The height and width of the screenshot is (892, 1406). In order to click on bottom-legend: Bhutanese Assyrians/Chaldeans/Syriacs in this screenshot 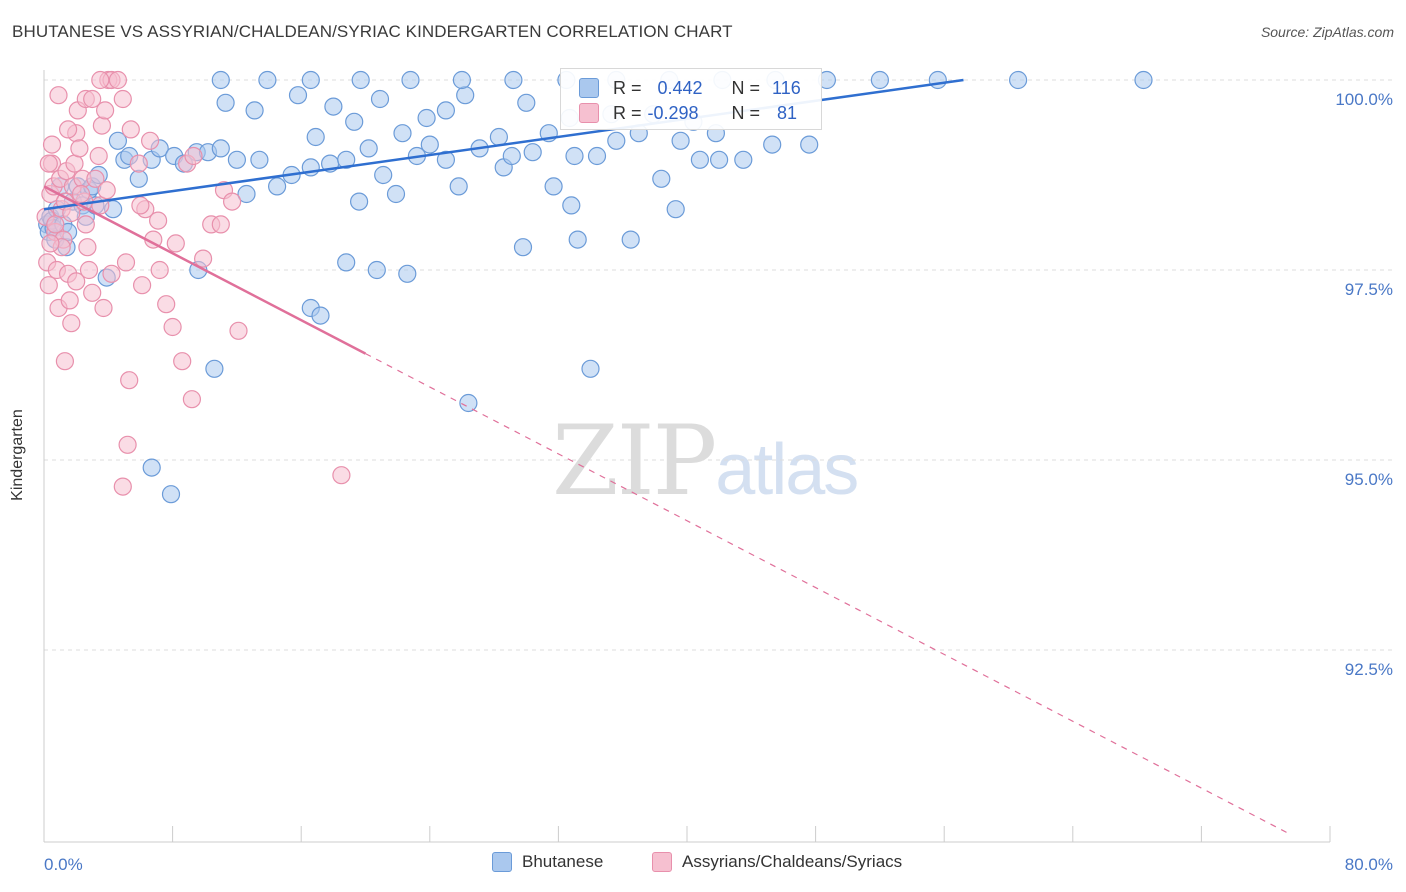, I will do `click(703, 865)`.